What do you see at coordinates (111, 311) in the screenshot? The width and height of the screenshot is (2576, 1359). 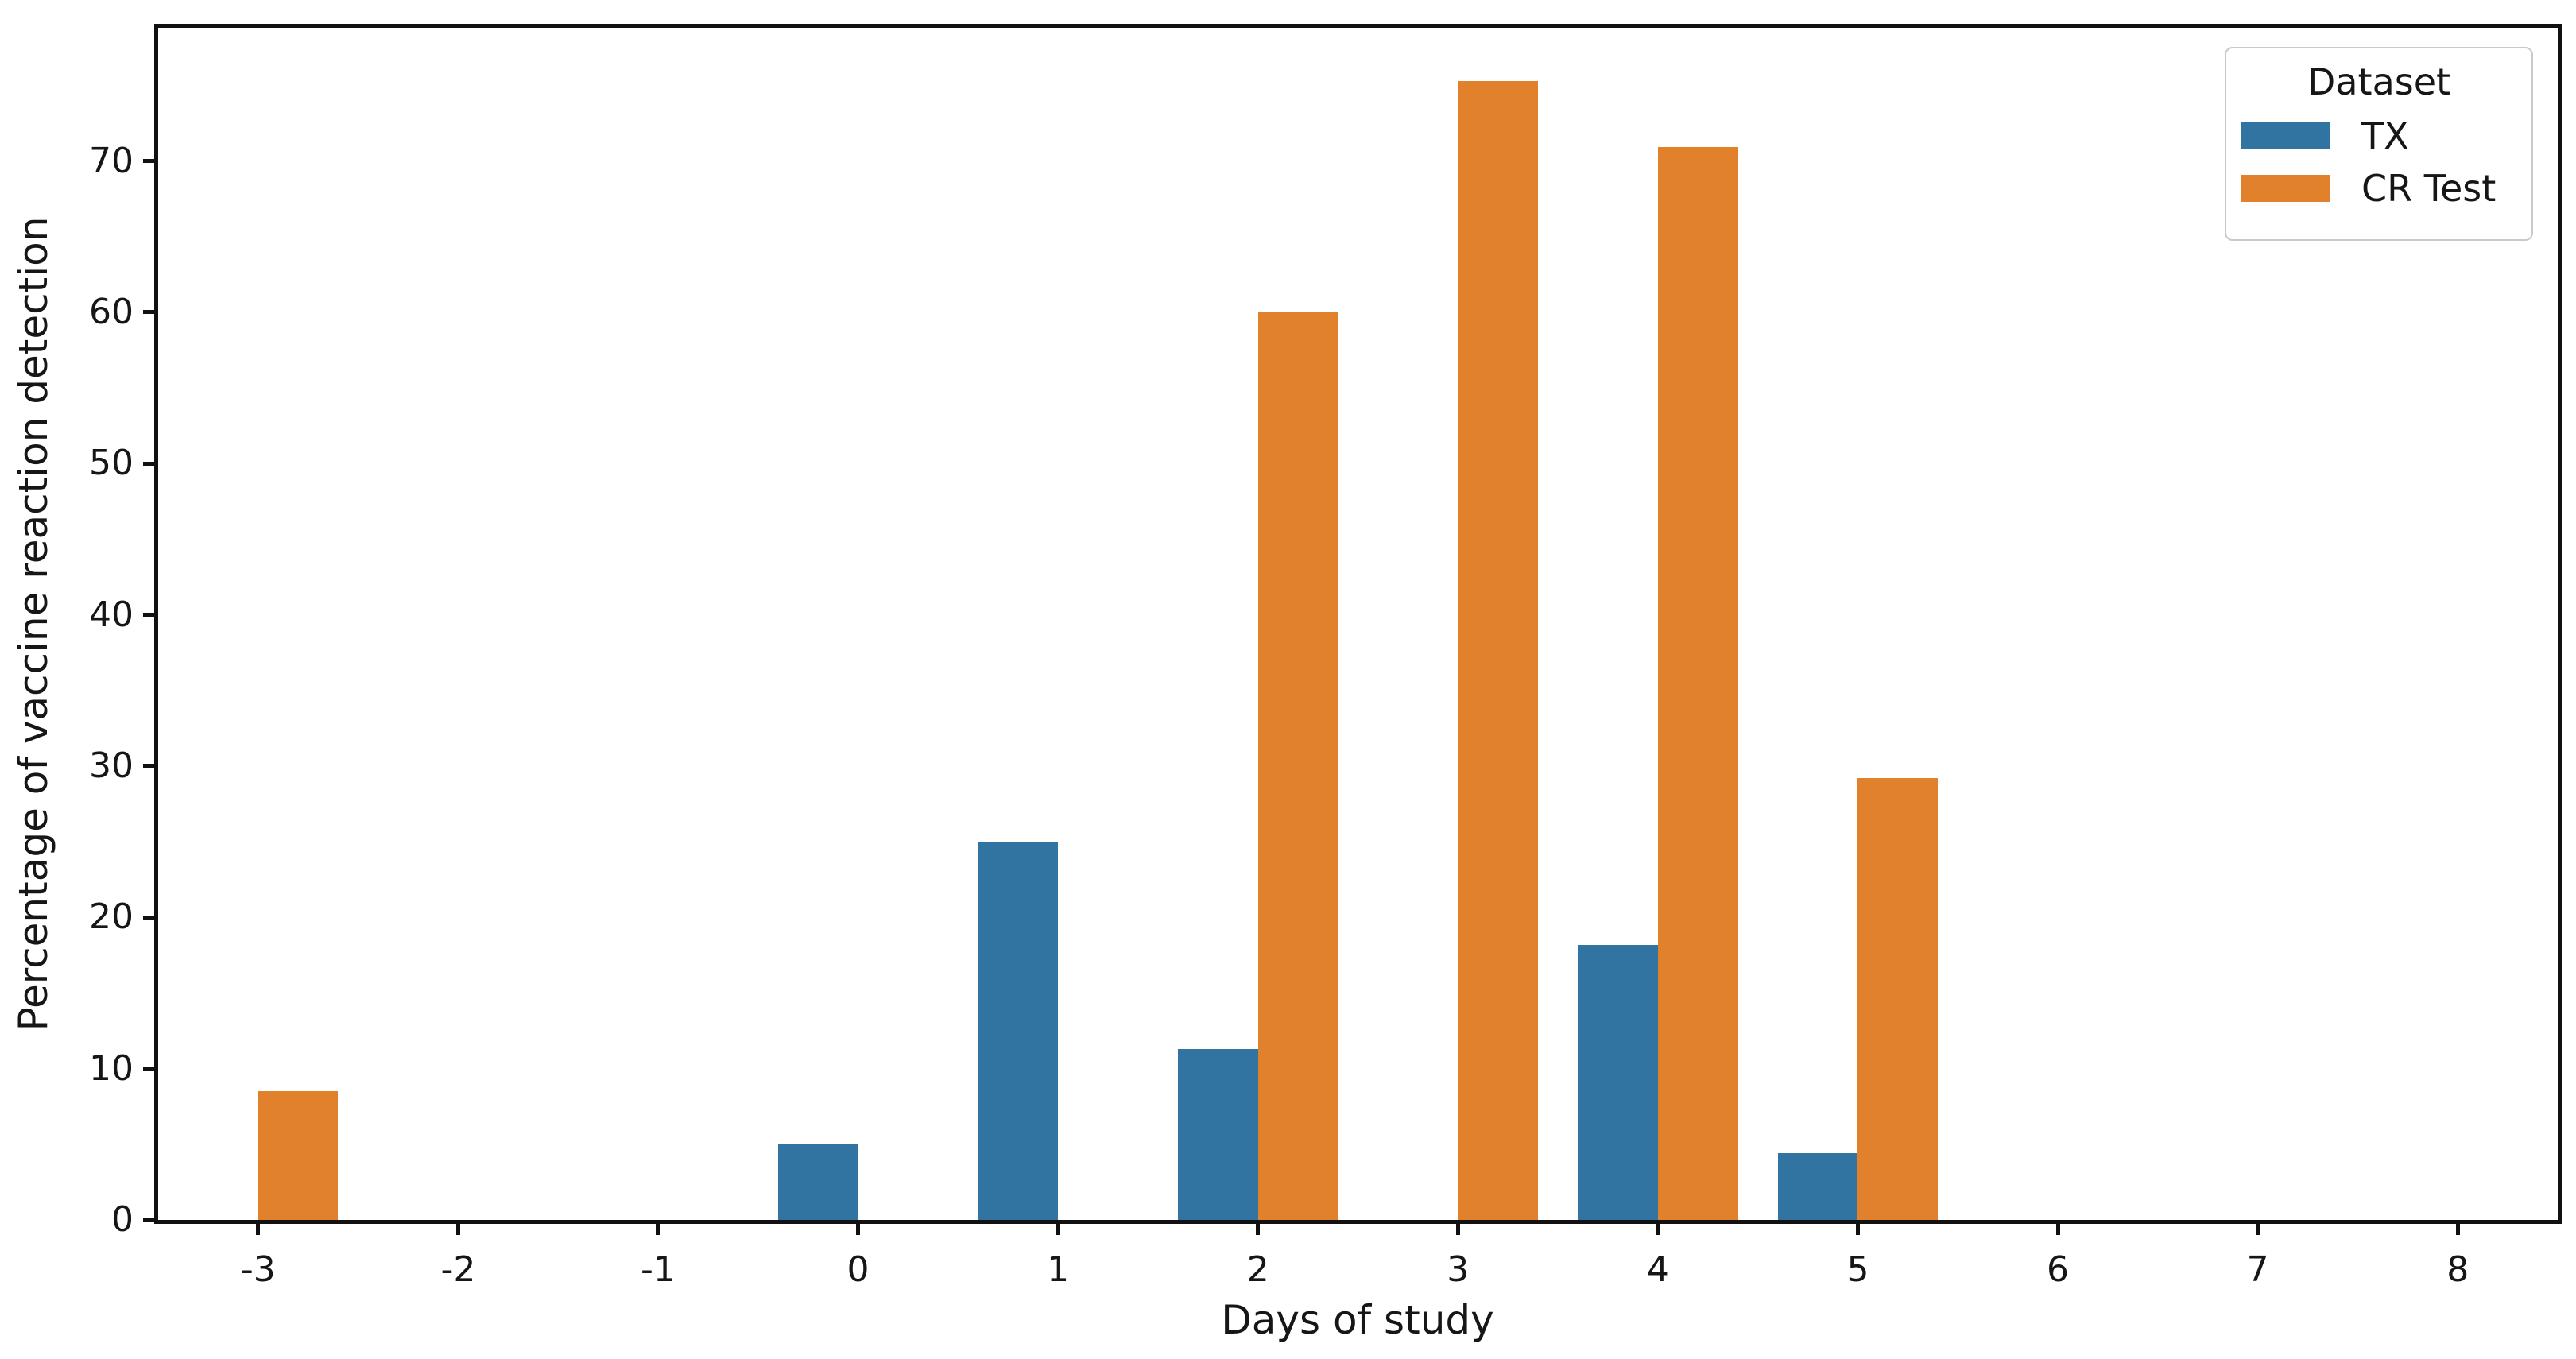 I see `y-tick-label-60: 60` at bounding box center [111, 311].